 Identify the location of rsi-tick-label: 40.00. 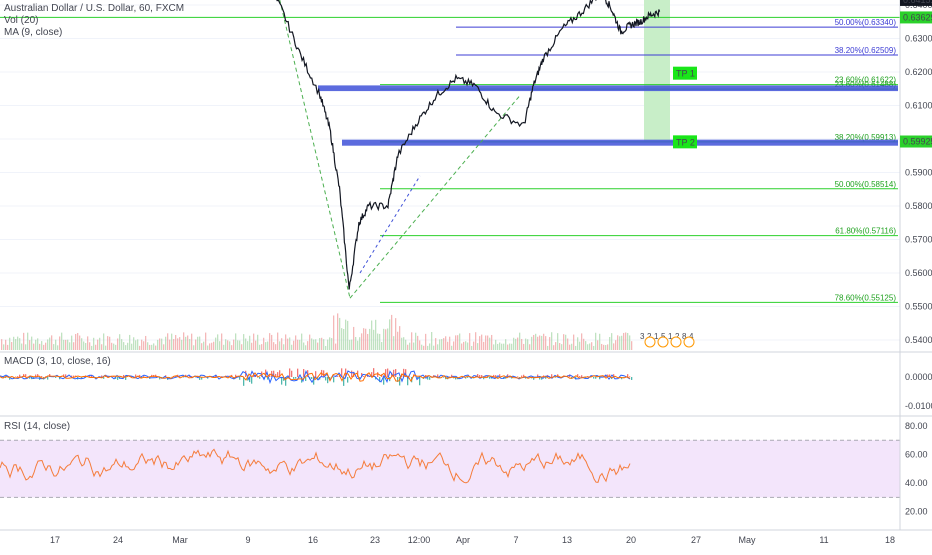
(916, 483).